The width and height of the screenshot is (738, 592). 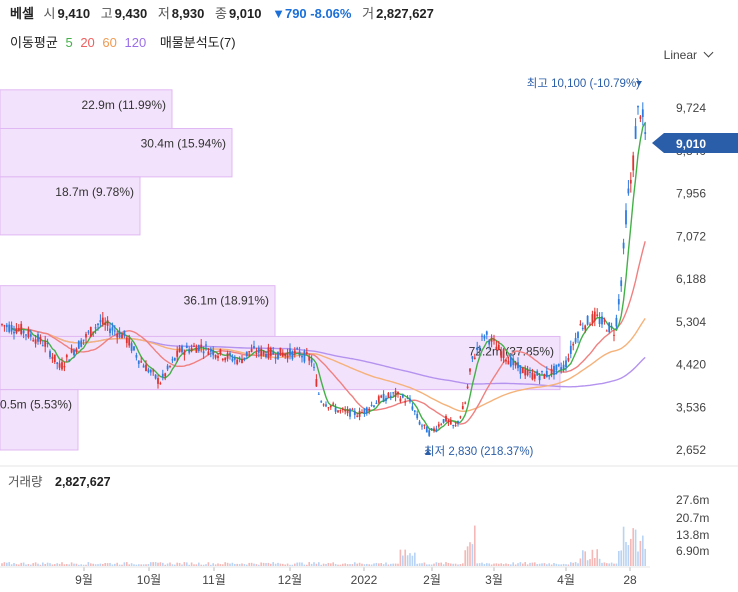 I want to click on ma5-label: 5, so click(x=69, y=42).